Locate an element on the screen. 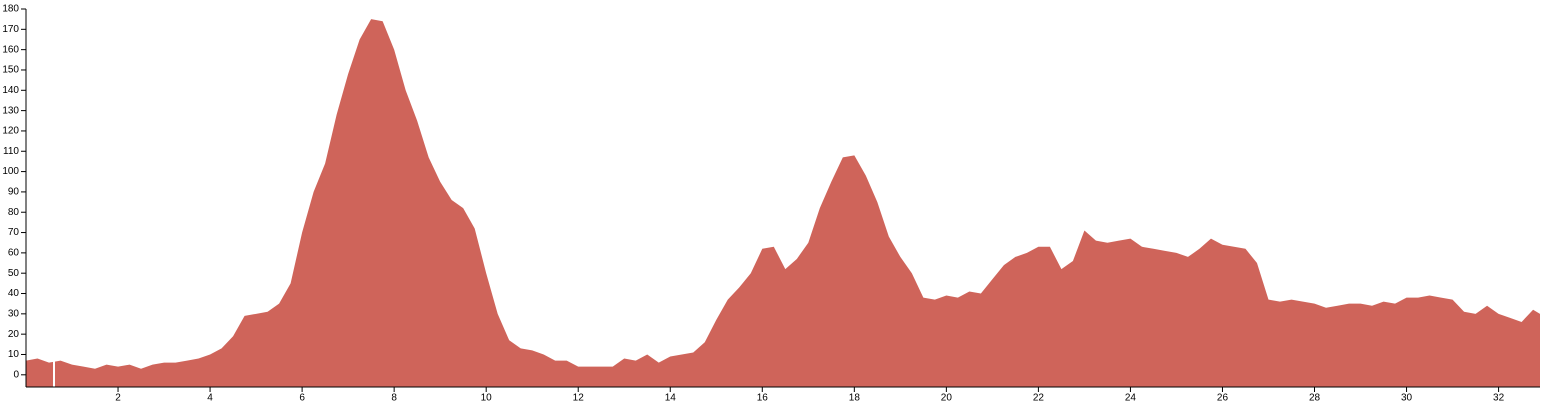 This screenshot has height=409, width=1542. x-tick-label: 4 is located at coordinates (210, 398).